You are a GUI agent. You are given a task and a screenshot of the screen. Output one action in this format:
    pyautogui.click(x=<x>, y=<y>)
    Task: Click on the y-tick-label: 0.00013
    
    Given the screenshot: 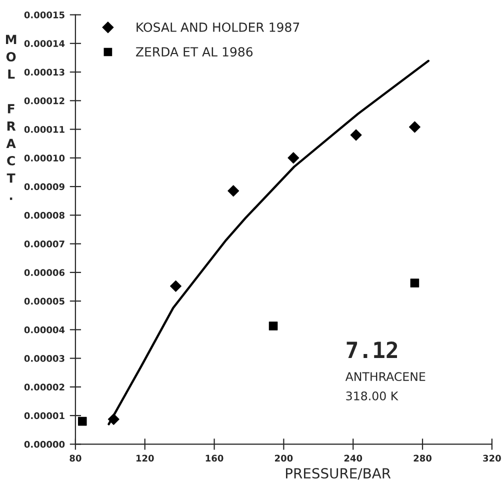 What is the action you would take?
    pyautogui.click(x=44, y=72)
    